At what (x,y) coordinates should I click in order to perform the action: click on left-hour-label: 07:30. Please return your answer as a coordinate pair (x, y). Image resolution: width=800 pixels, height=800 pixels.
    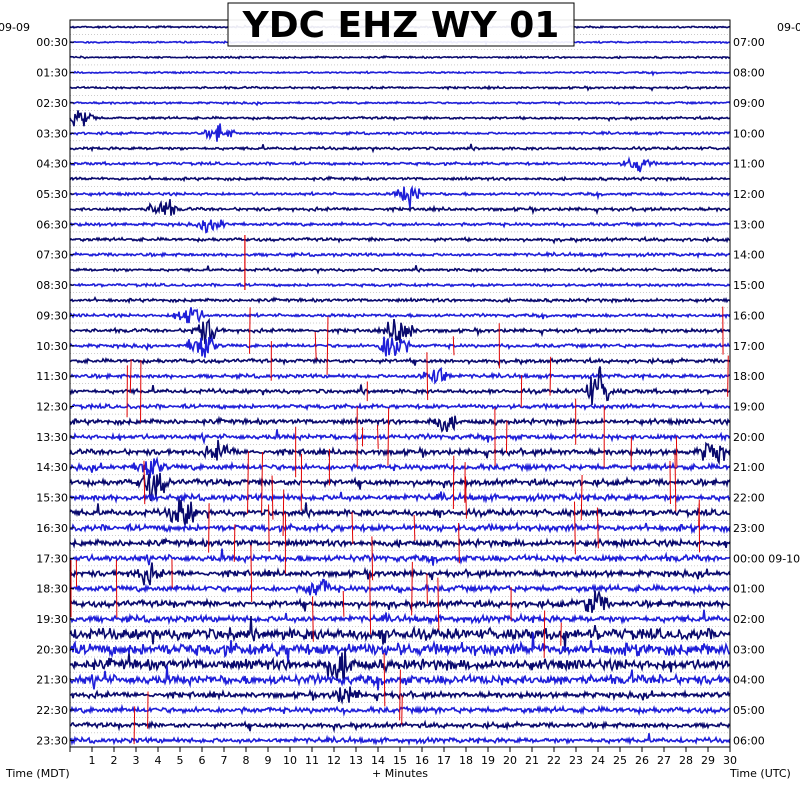
    Looking at the image, I should click on (52, 255).